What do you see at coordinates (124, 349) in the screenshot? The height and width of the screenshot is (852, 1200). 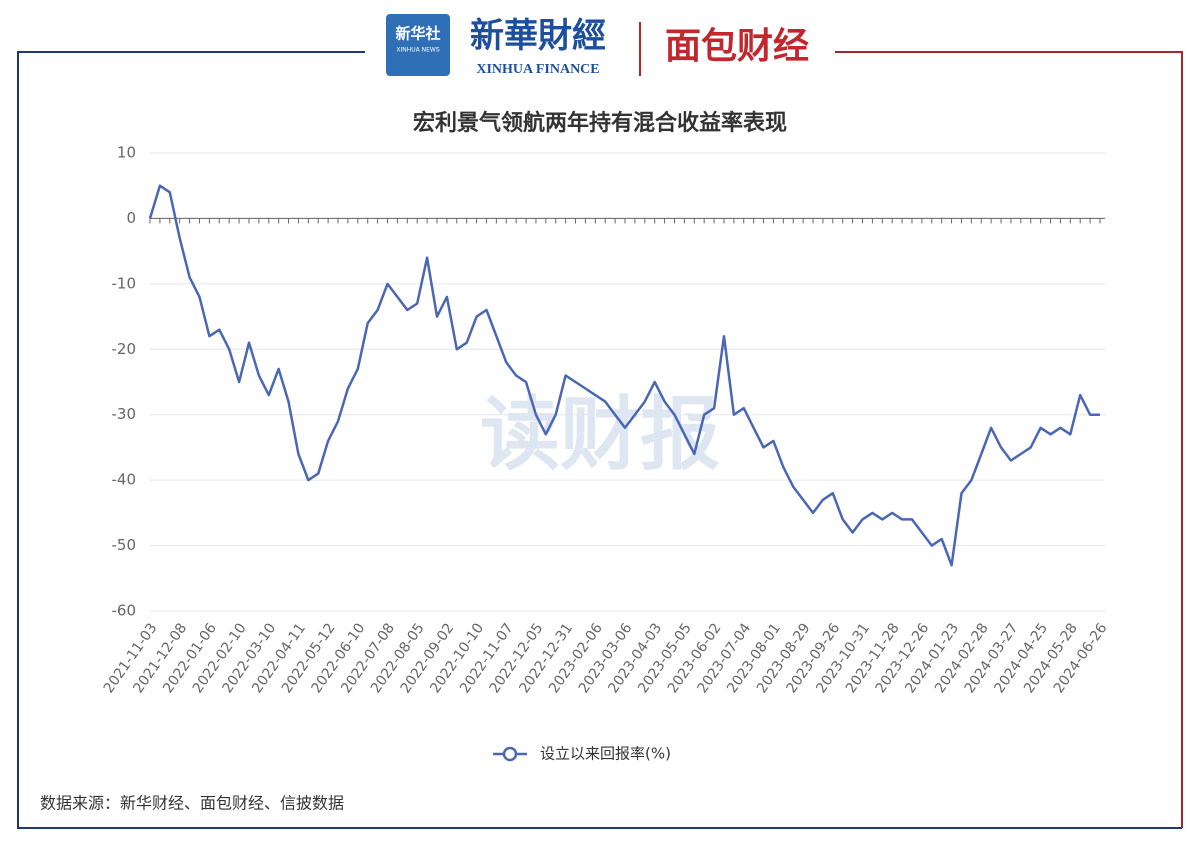 I see `y-tick-label: -20` at bounding box center [124, 349].